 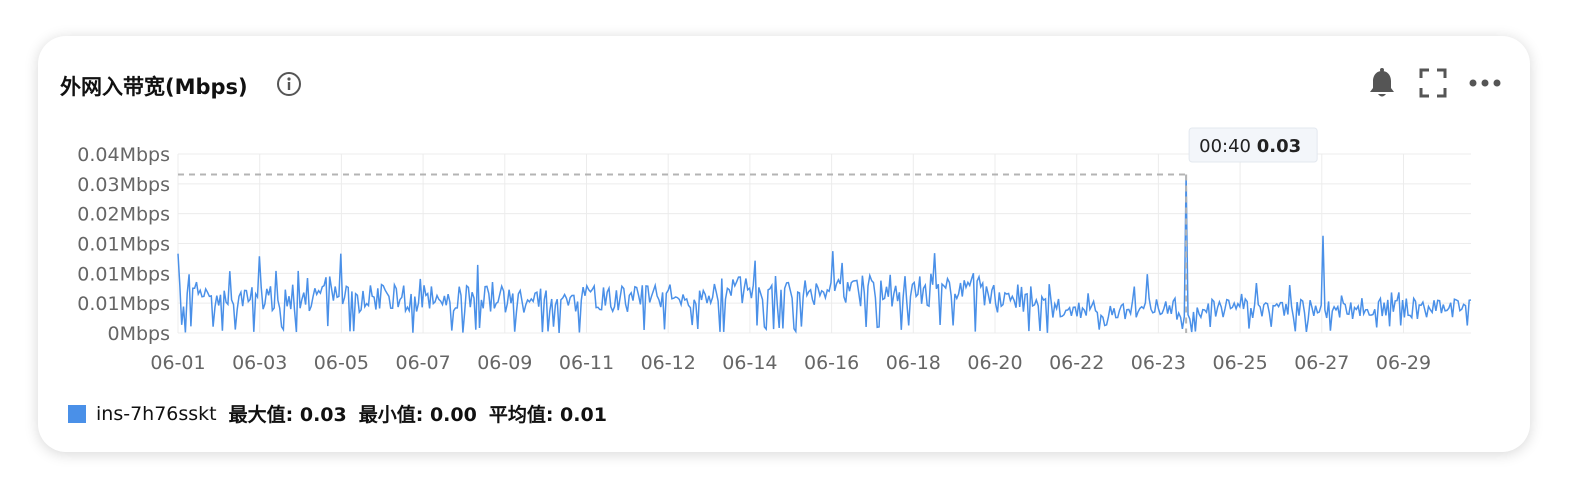 I want to click on bell-icon, so click(x=1382, y=84).